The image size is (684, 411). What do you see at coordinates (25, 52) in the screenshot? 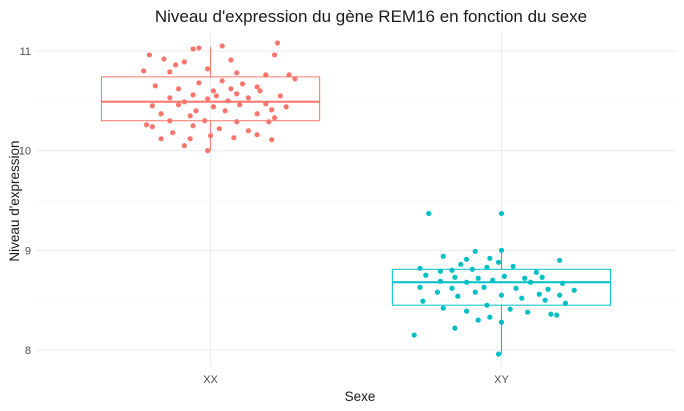
I see `y-tick-label: 11` at bounding box center [25, 52].